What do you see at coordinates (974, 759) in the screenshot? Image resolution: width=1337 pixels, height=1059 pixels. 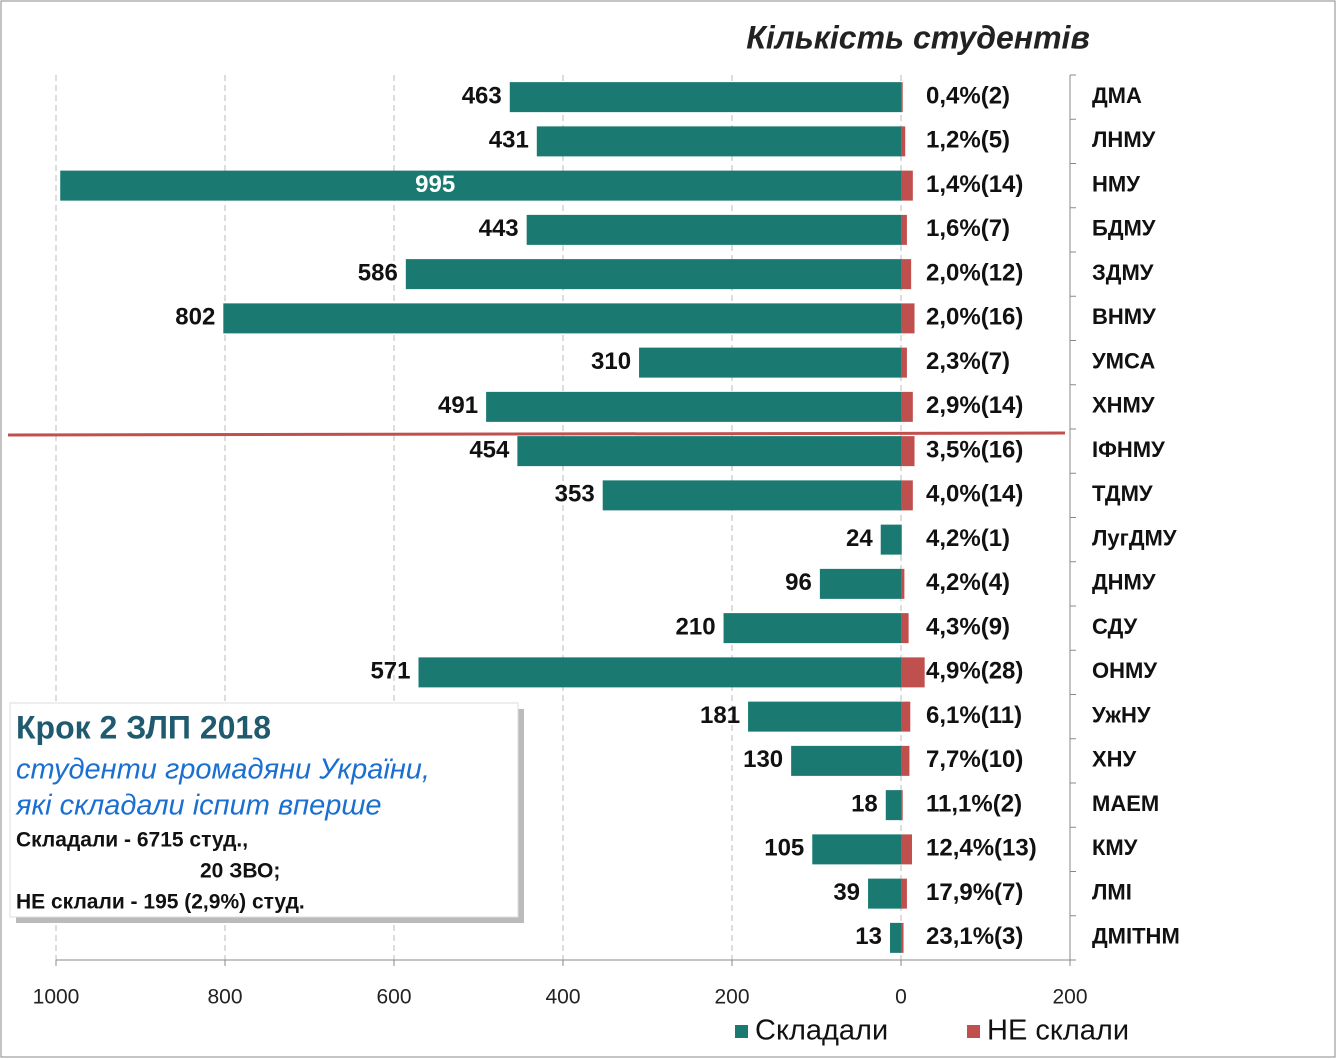 I see `value-label: 7,7%(10)` at bounding box center [974, 759].